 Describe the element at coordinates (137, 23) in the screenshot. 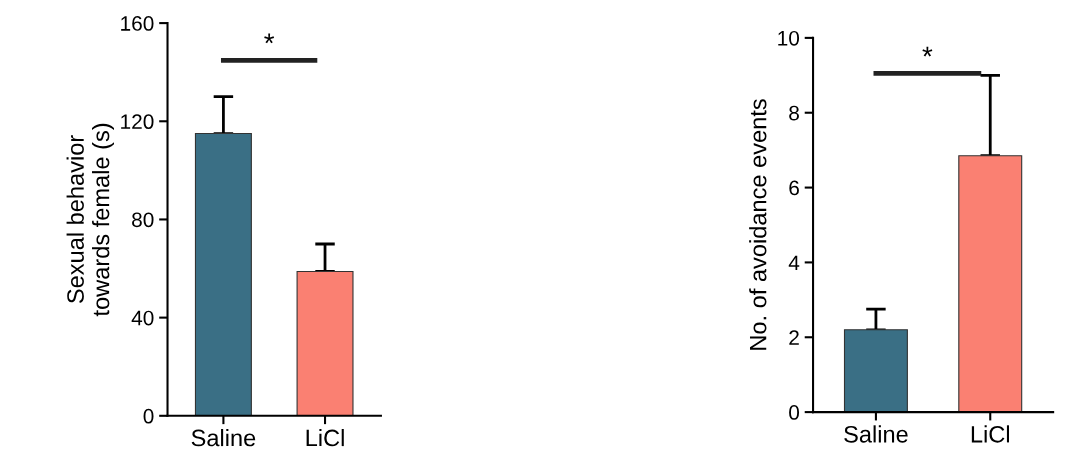

I see `y-tick-label: 160` at that location.